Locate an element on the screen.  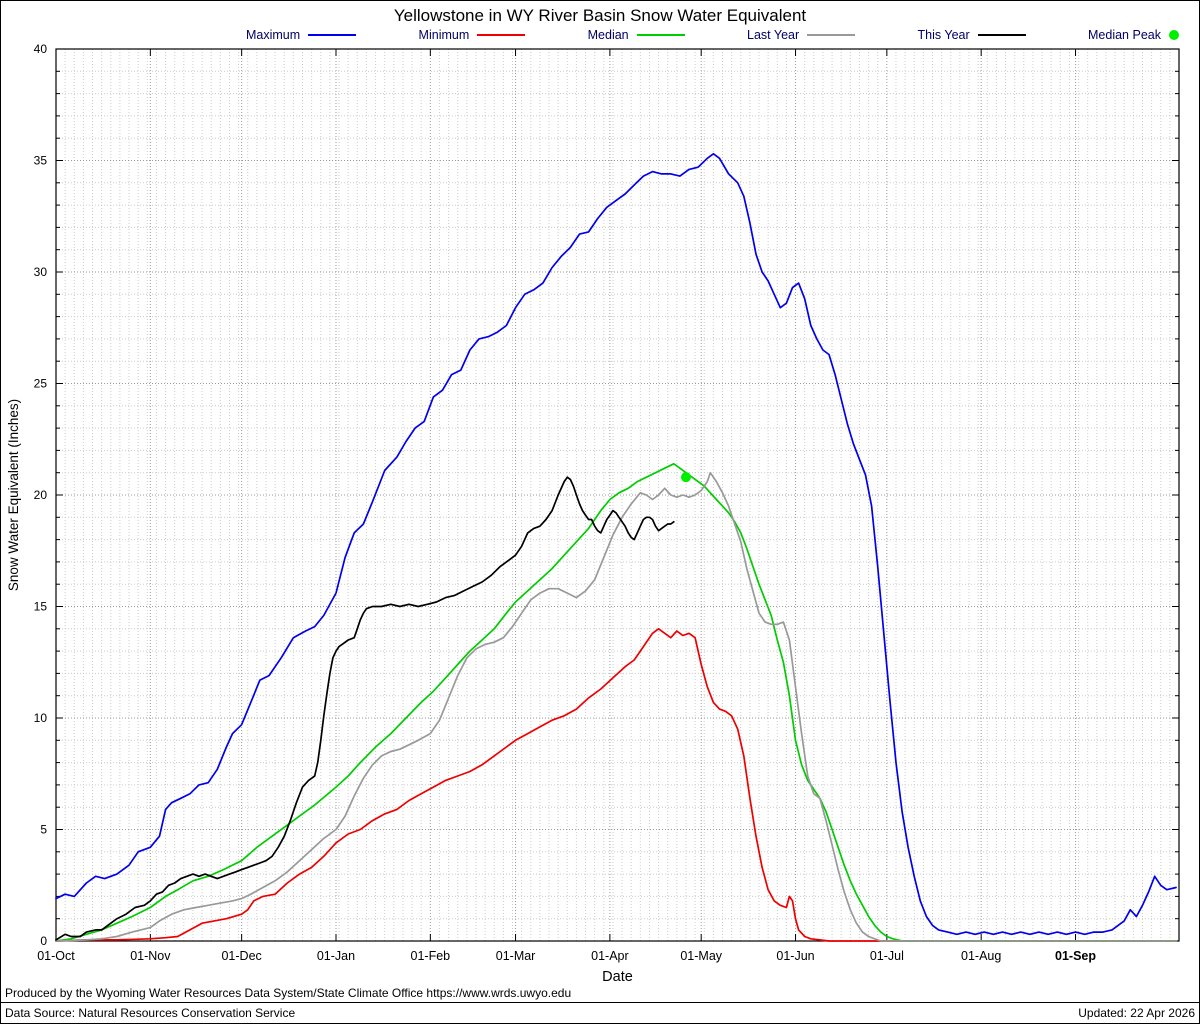
legend-label: Last Year is located at coordinates (773, 35).